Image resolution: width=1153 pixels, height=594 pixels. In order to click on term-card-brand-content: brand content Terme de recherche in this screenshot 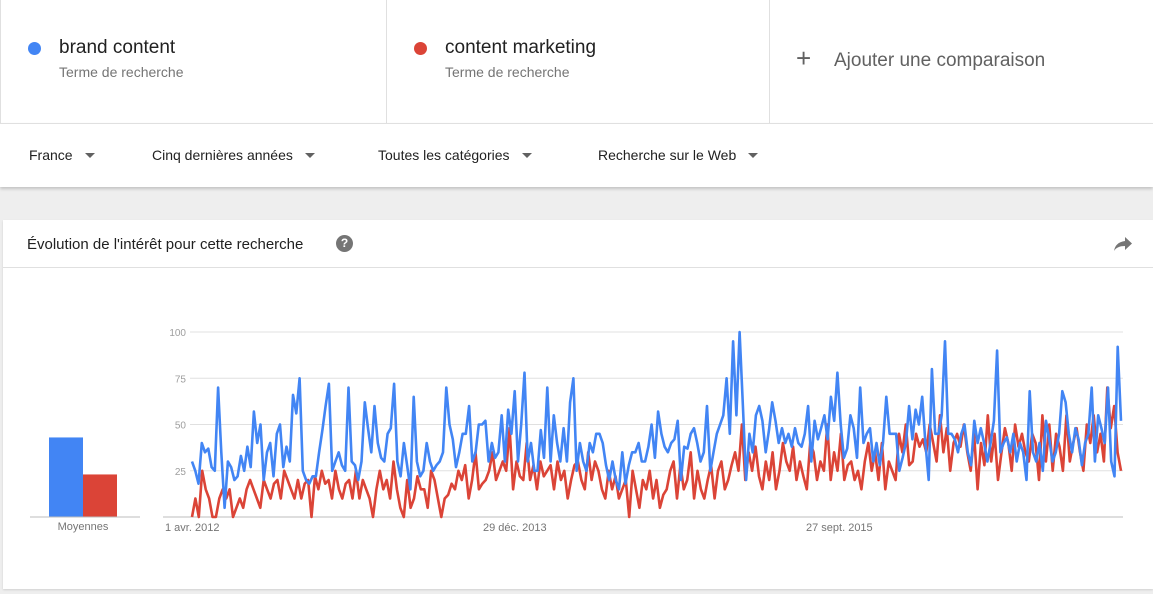, I will do `click(193, 61)`.